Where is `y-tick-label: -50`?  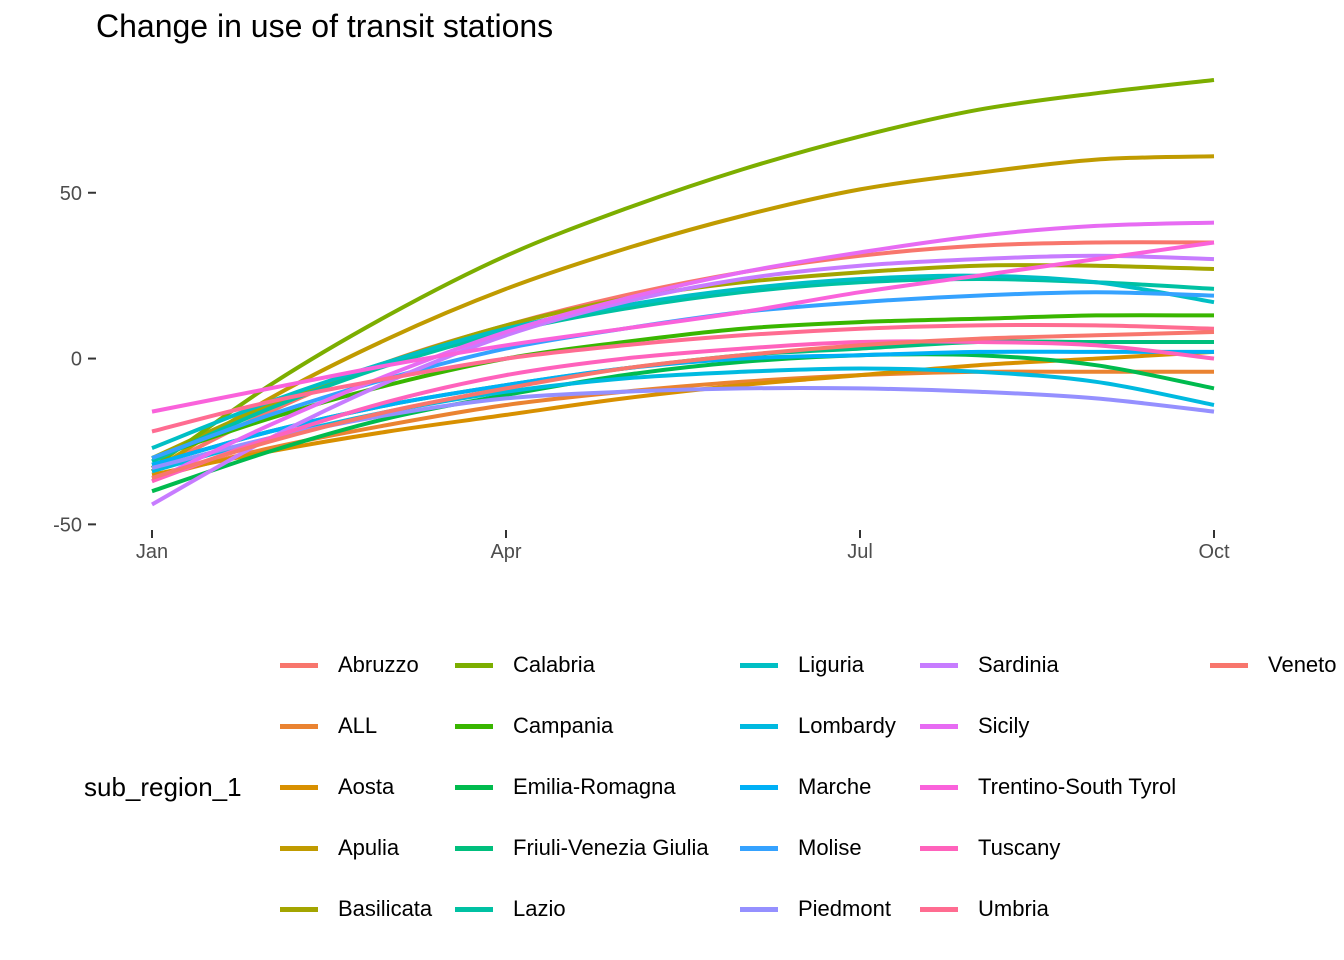
y-tick-label: -50 is located at coordinates (67, 525).